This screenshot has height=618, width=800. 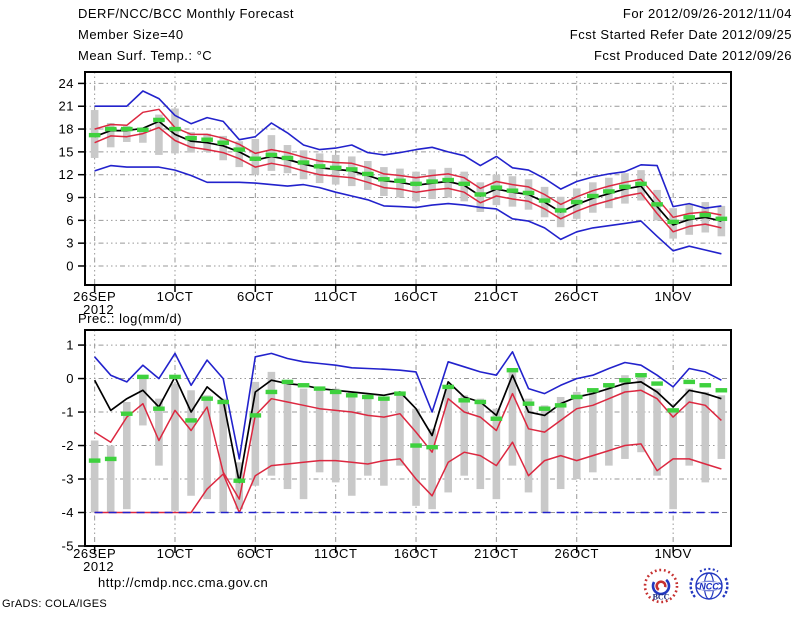 What do you see at coordinates (67, 445) in the screenshot?
I see `y-tick-label: -2` at bounding box center [67, 445].